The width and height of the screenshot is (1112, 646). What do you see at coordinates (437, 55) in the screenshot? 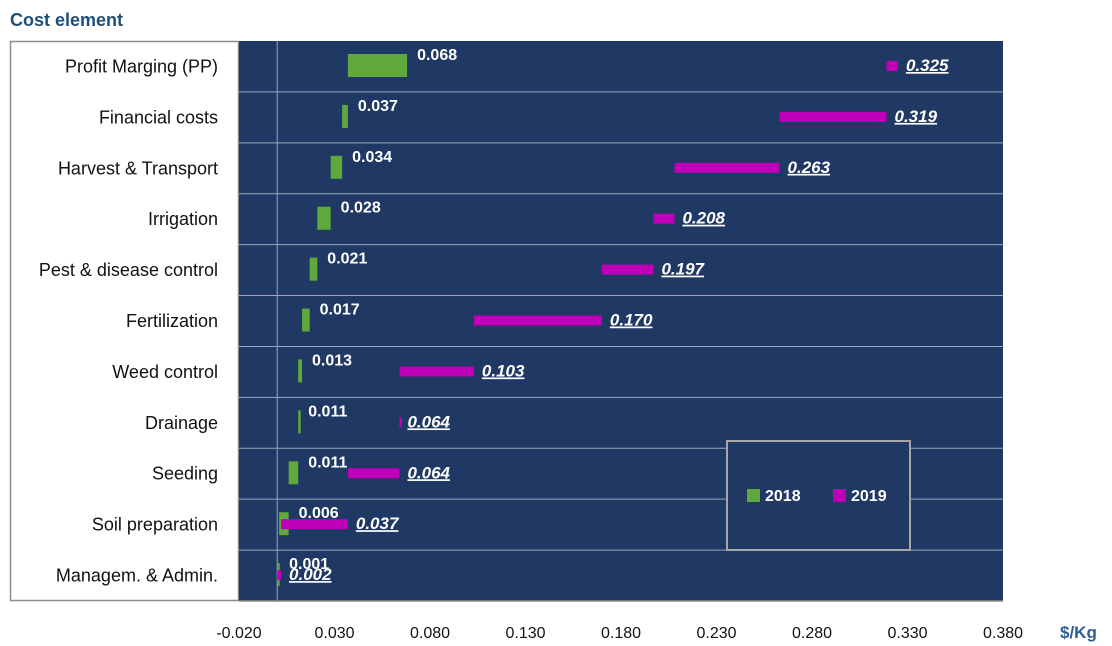
I see `data-label-2018: 0.068` at bounding box center [437, 55].